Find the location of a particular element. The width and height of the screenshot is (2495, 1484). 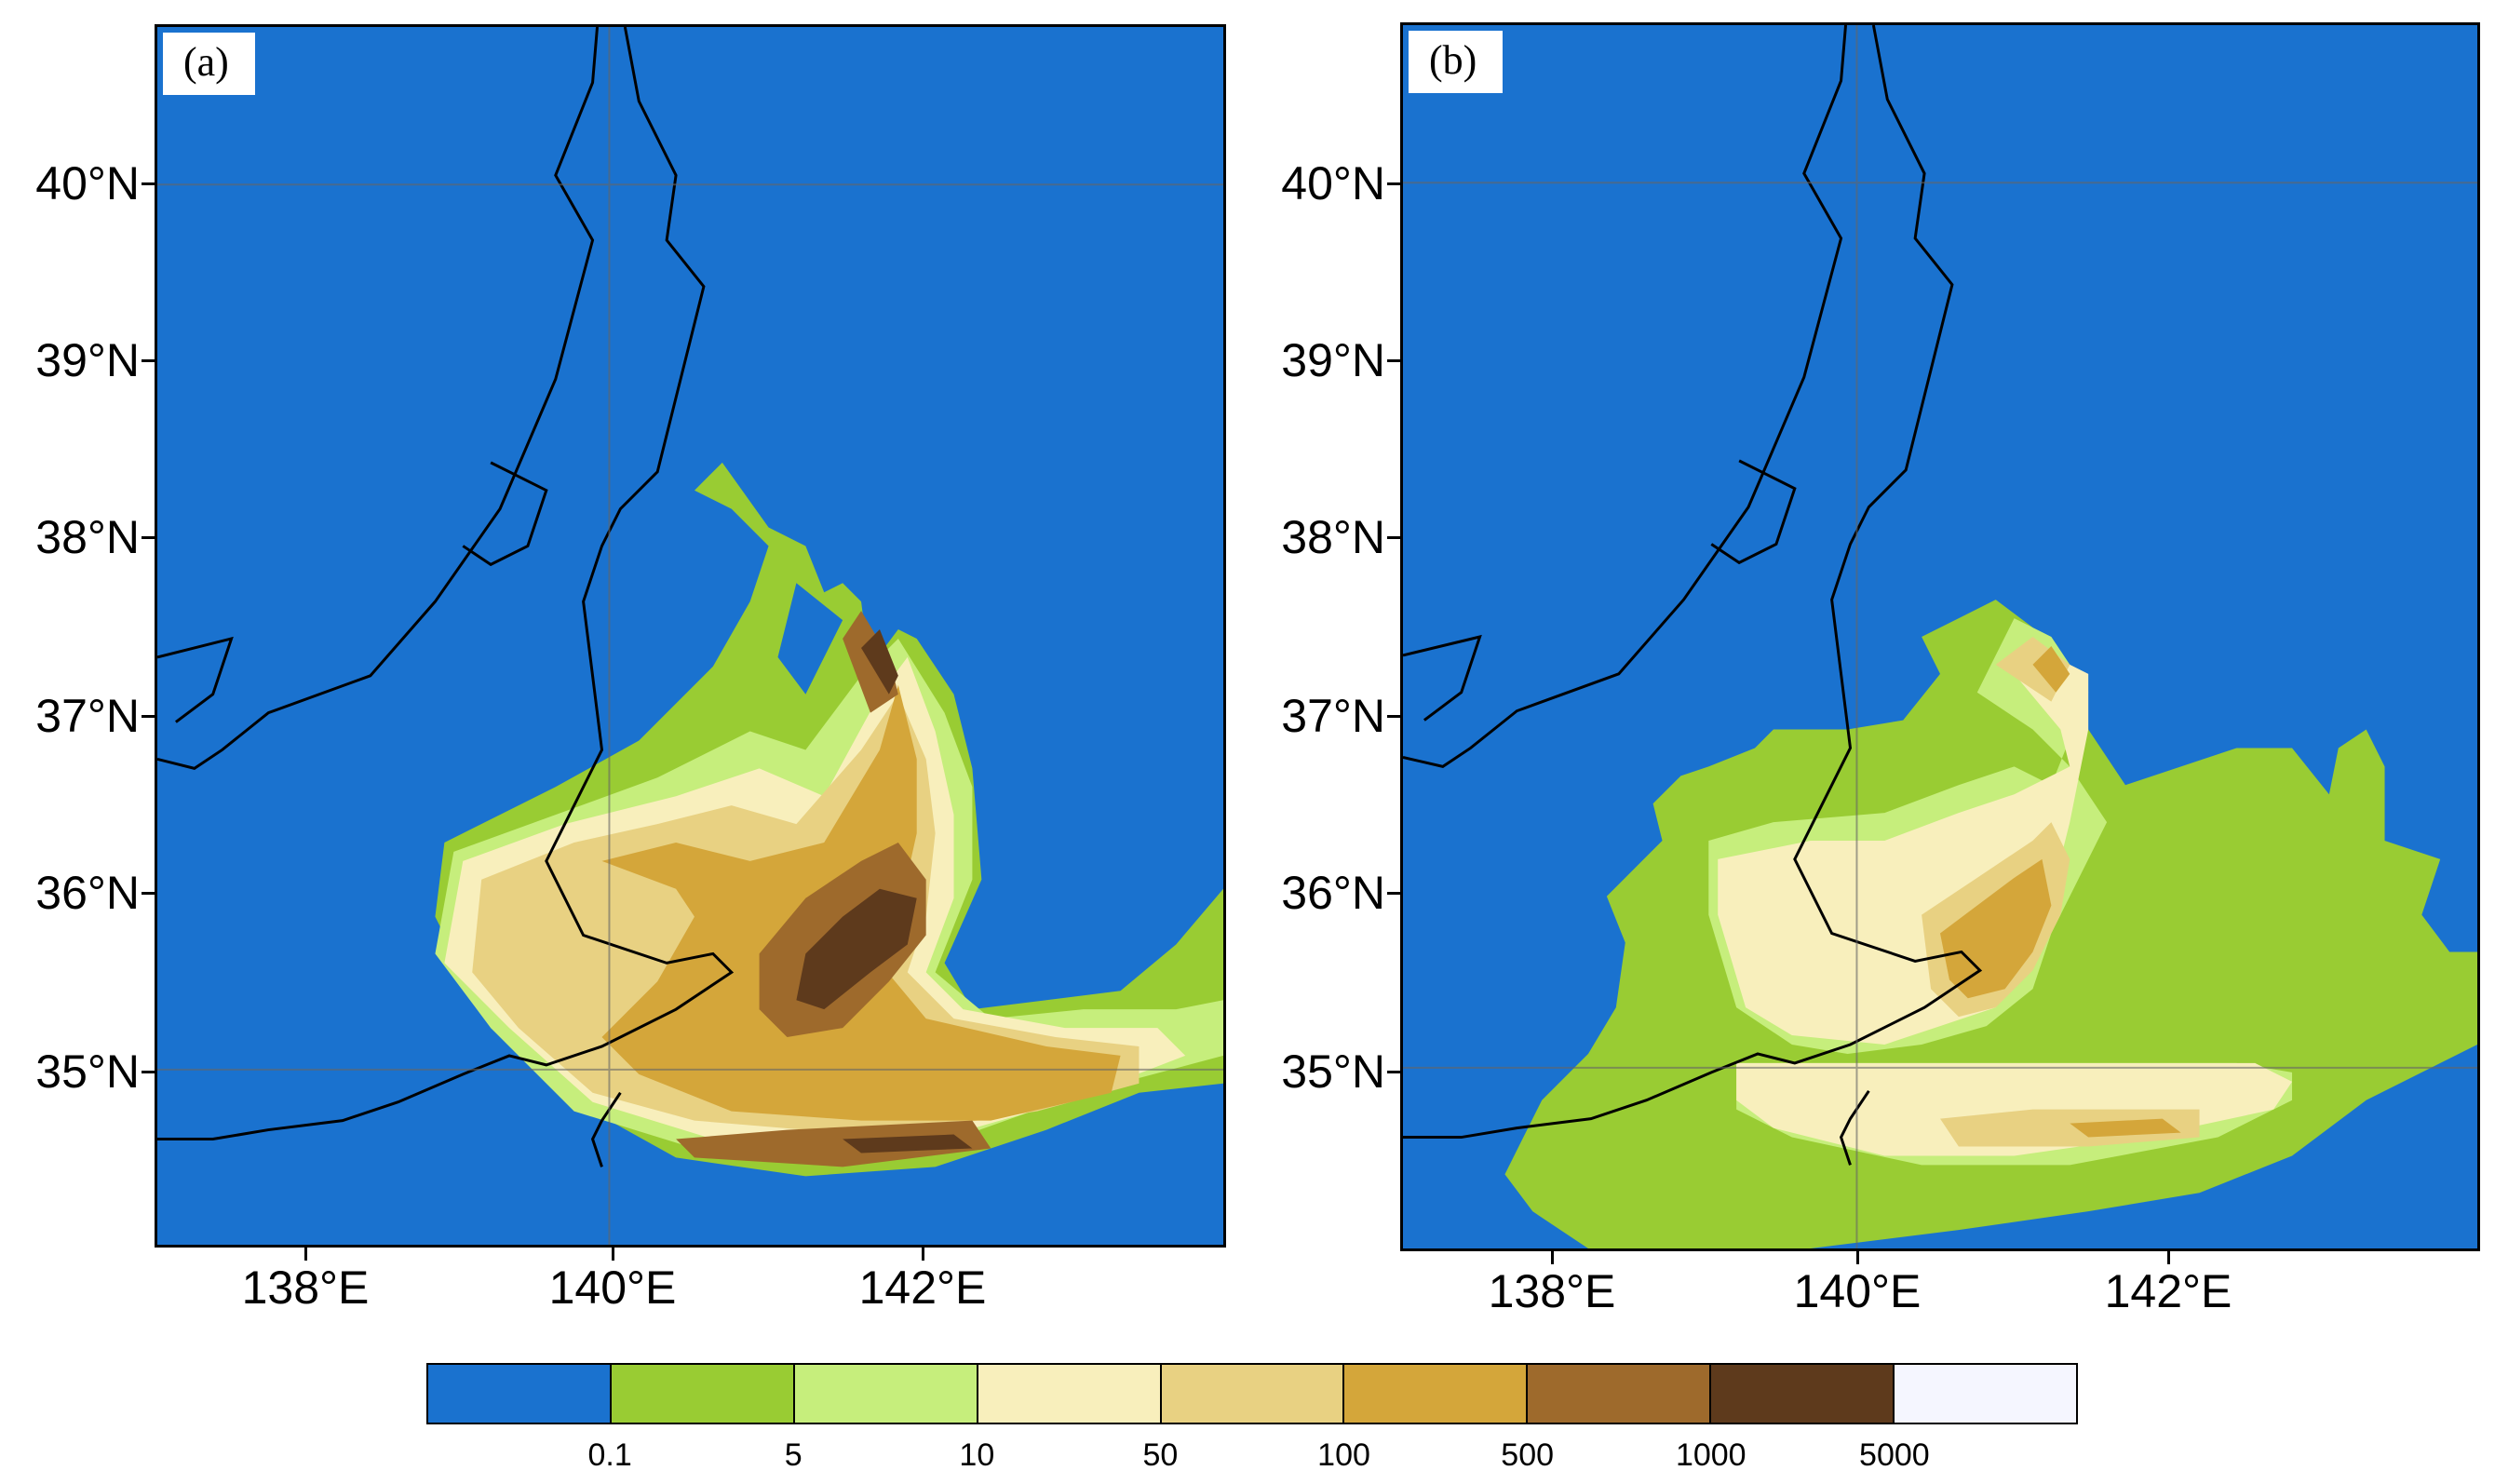

lat-label-a-36: 36°N is located at coordinates (87, 893).